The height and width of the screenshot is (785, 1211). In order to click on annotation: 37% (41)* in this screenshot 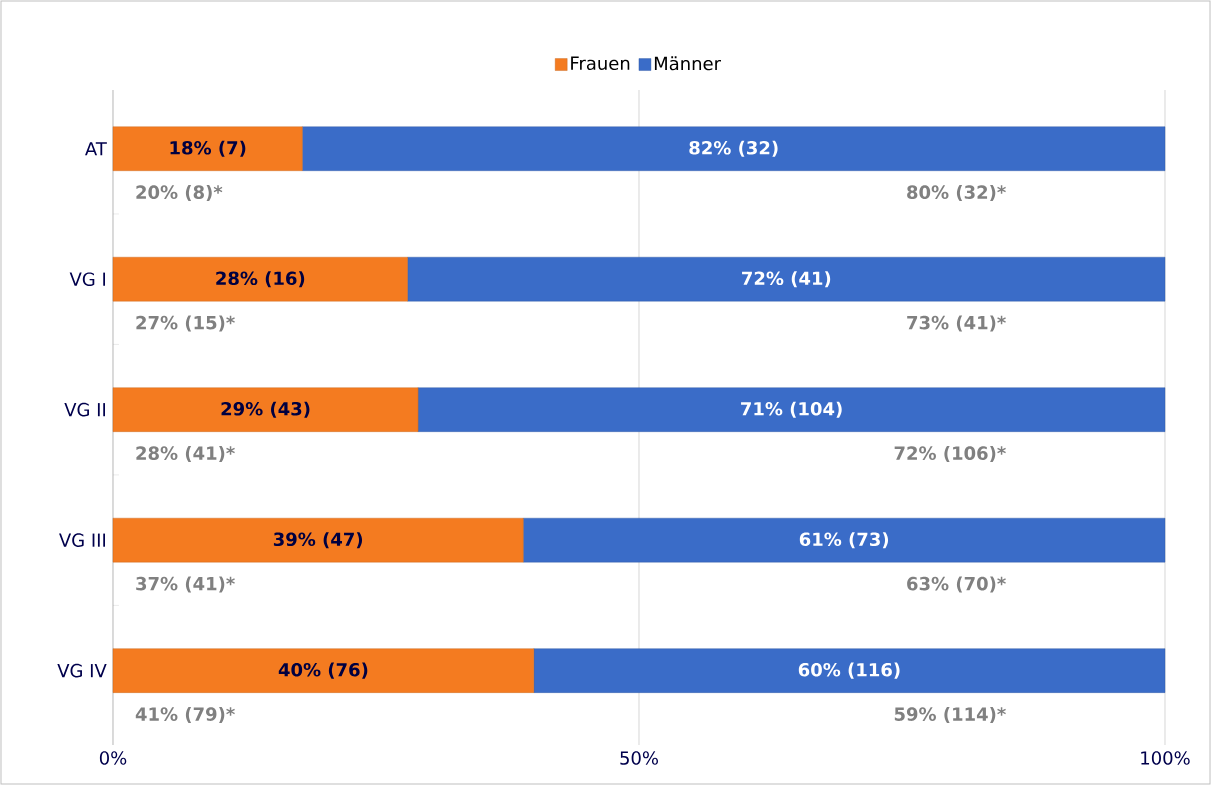, I will do `click(185, 584)`.